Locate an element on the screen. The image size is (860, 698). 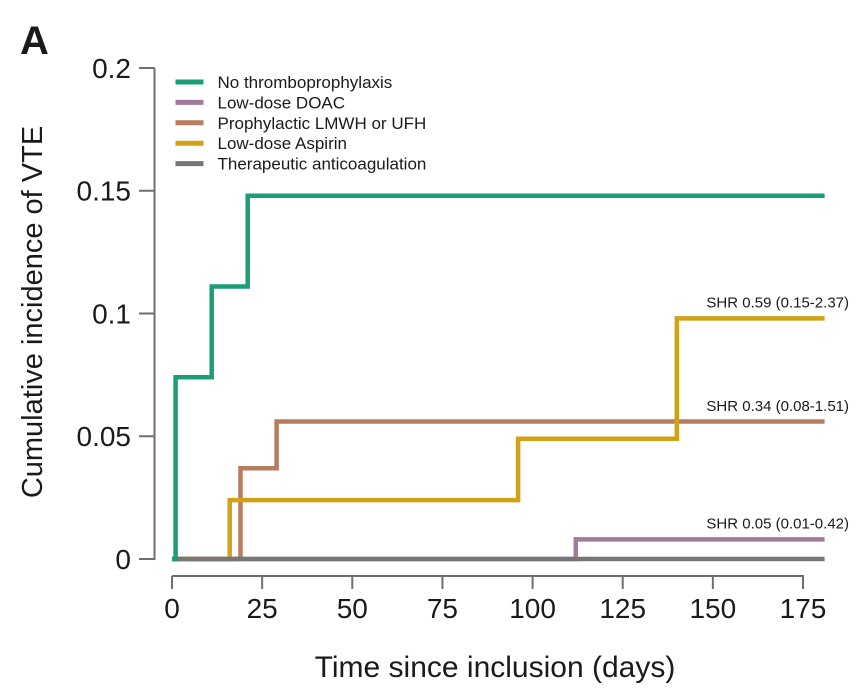
panel-label: A is located at coordinates (34, 41).